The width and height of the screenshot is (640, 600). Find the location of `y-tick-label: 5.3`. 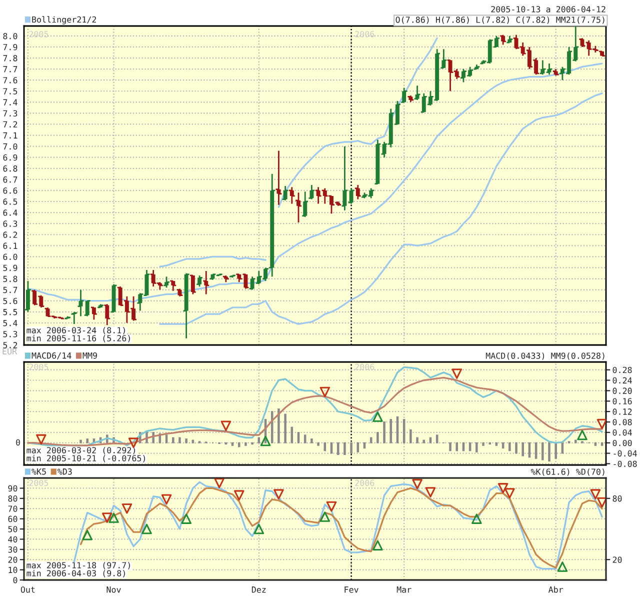

y-tick-label: 5.3 is located at coordinates (10, 334).